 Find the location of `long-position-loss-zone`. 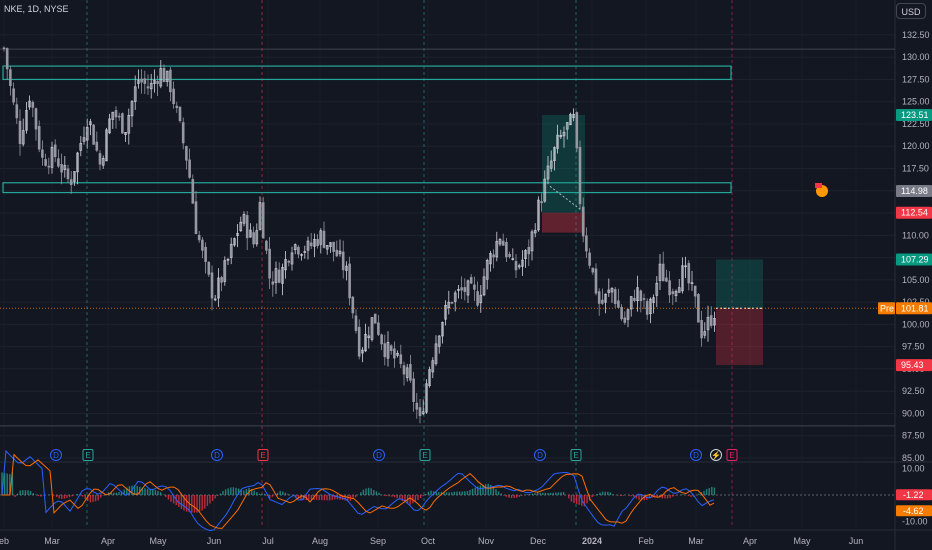

long-position-loss-zone is located at coordinates (563, 222).